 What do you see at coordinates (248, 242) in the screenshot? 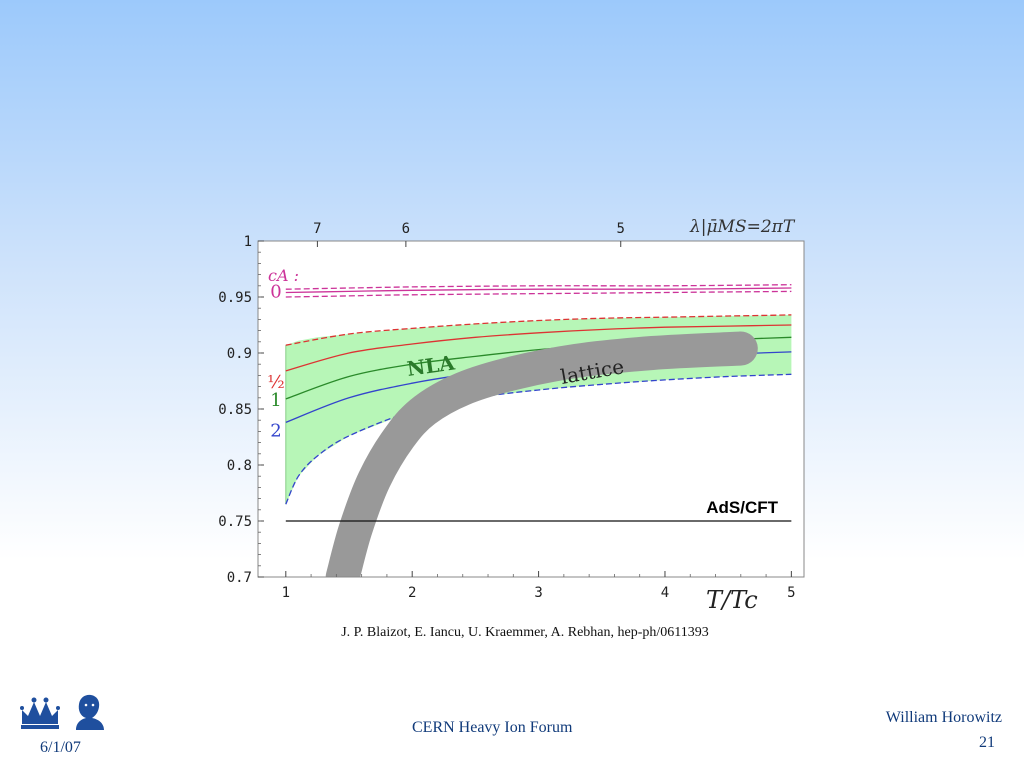
I see `y-tick-label: 1` at bounding box center [248, 242].